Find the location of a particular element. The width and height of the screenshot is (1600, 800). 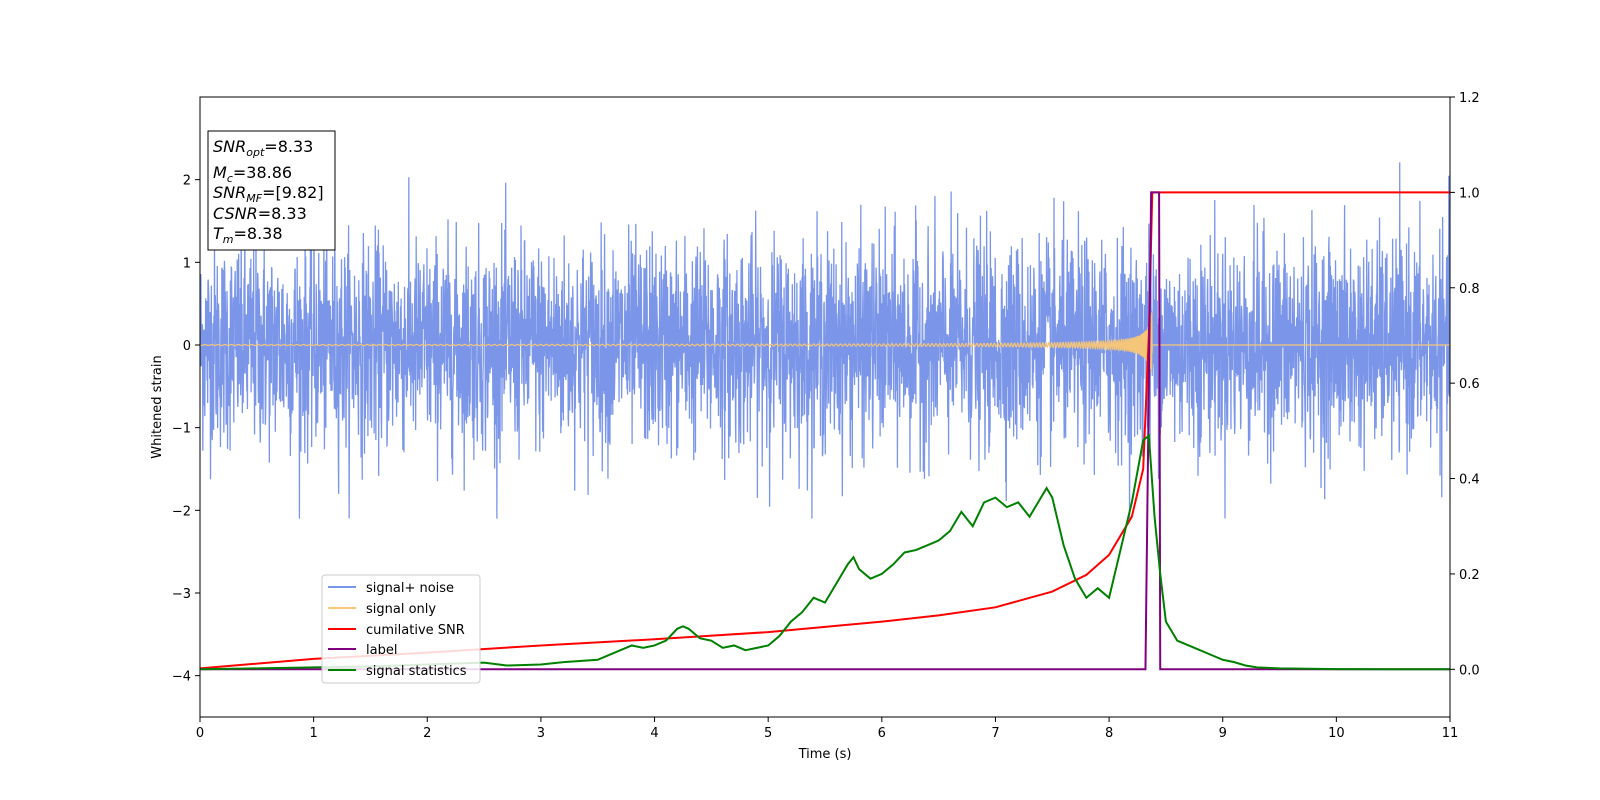

y-left-tick-label: −2 is located at coordinates (181, 511).